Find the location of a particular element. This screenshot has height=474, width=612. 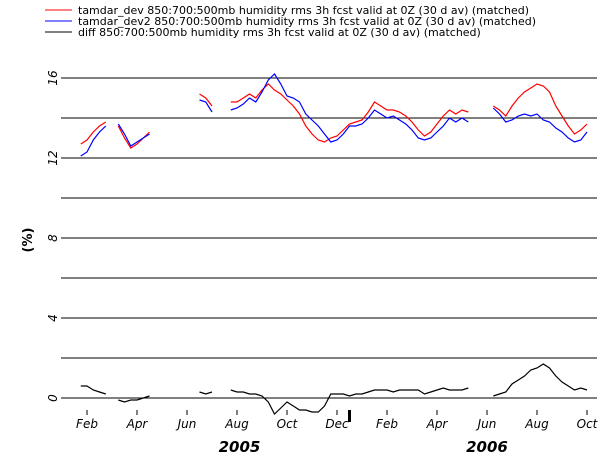

y-tick-label: 0 is located at coordinates (53, 398).